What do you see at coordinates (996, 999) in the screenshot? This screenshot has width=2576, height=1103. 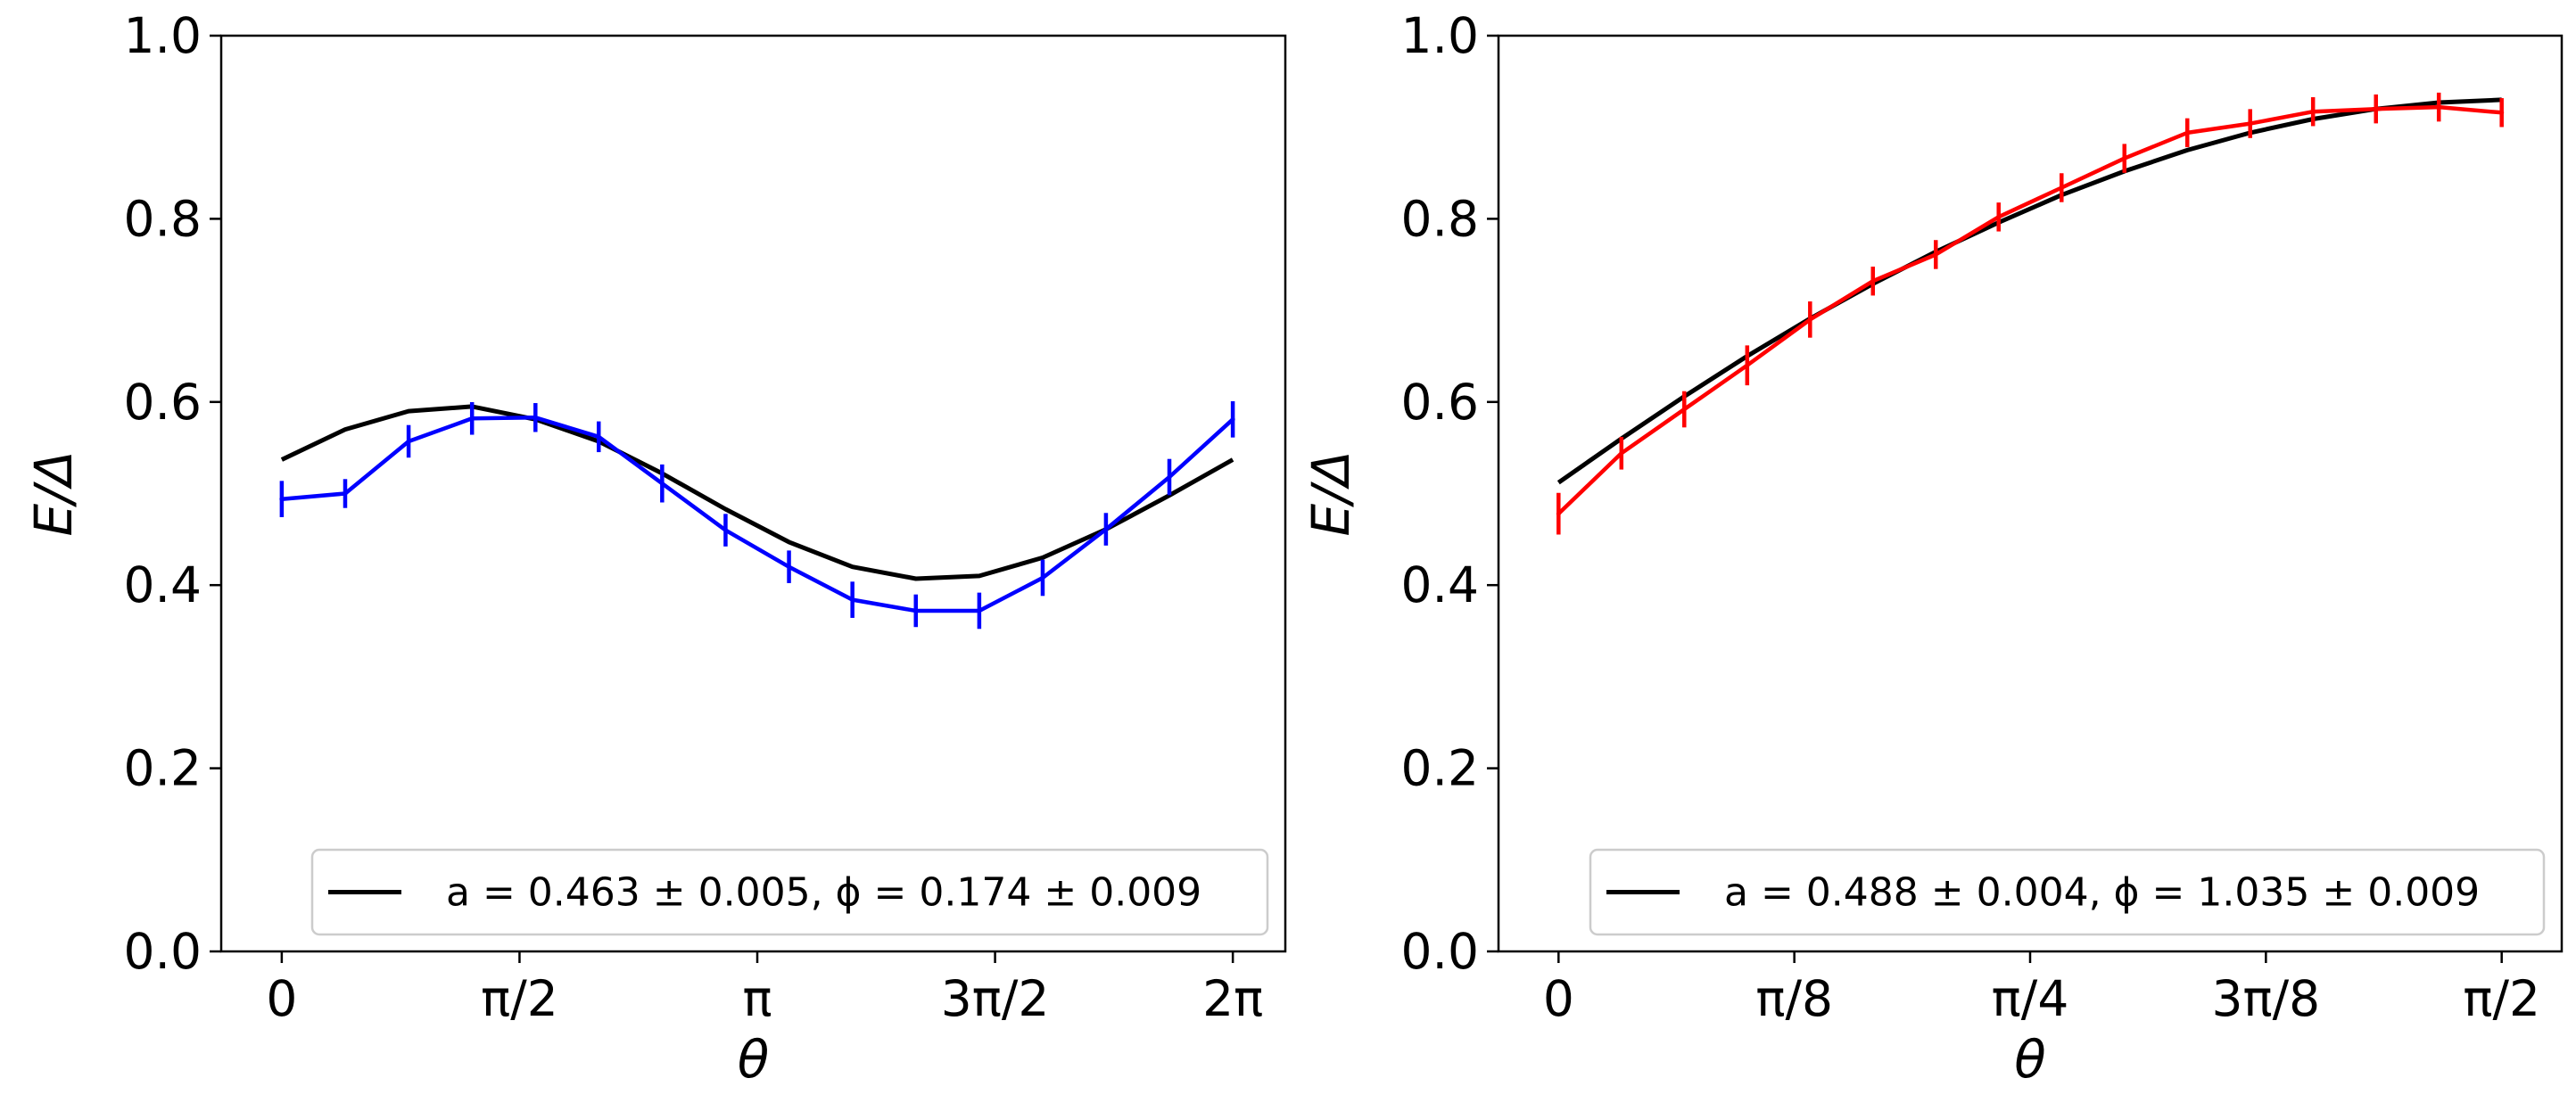 I see `x-tick-label: 3π/2` at bounding box center [996, 999].